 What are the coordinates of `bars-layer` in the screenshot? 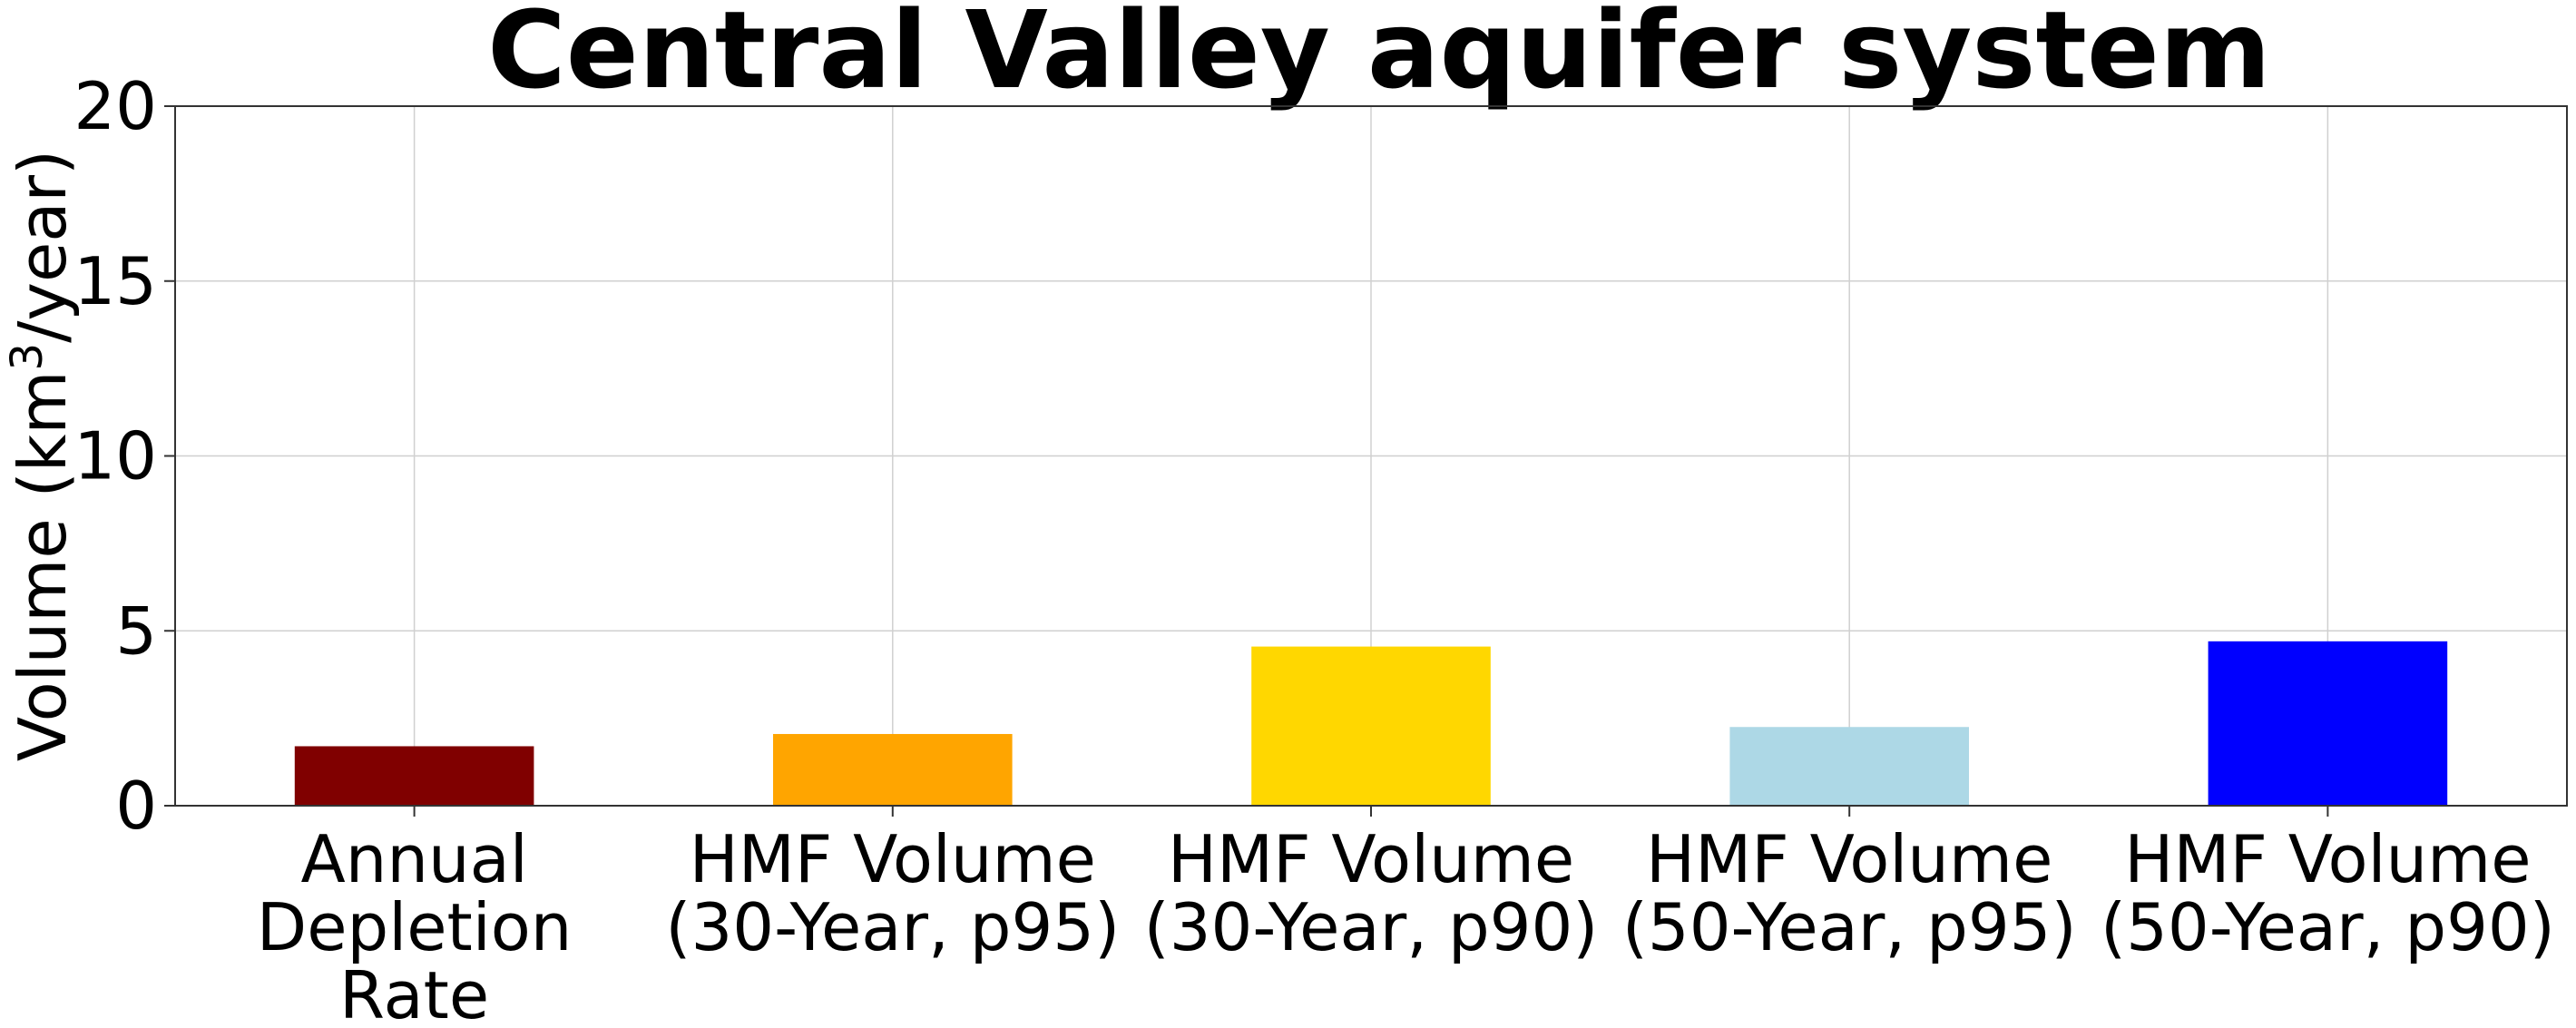 It's located at (1371, 723).